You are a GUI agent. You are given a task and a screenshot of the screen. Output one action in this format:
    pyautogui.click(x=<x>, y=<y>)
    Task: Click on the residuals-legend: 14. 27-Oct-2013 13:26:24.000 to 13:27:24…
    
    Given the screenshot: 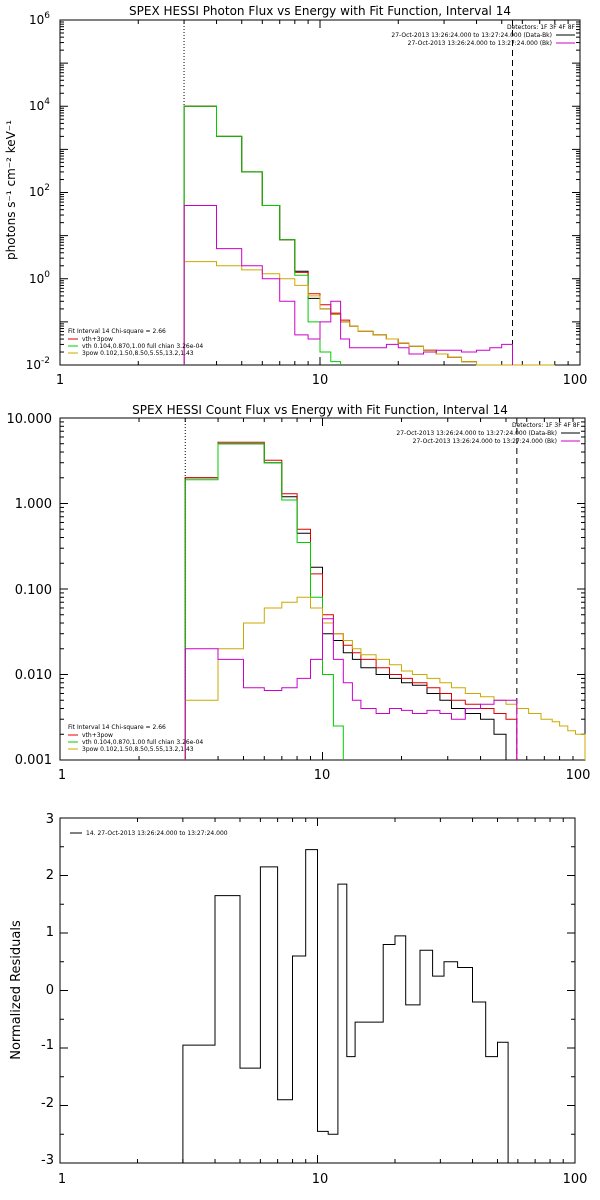 What is the action you would take?
    pyautogui.click(x=149, y=833)
    